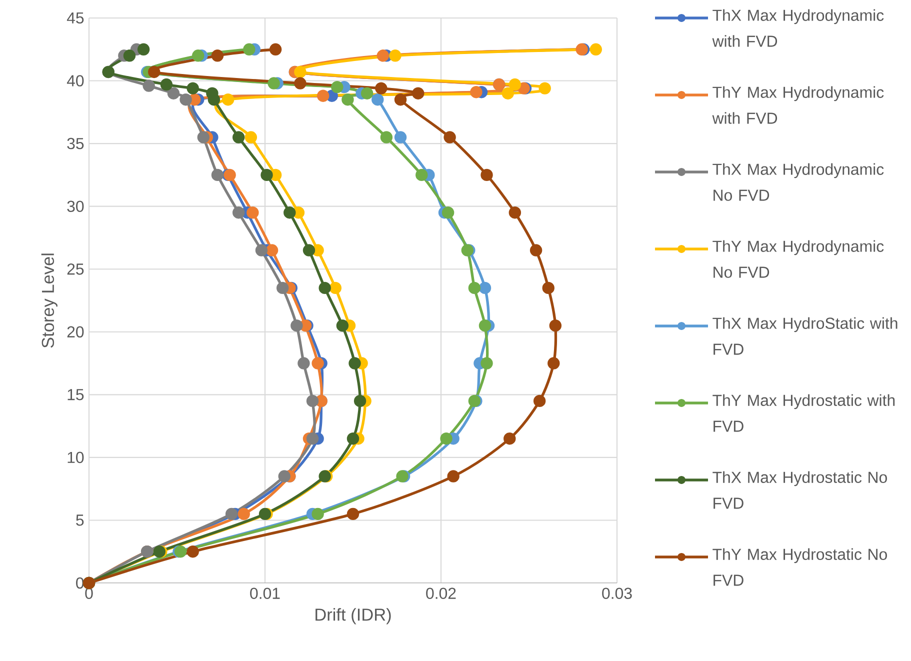 The height and width of the screenshot is (661, 911). Describe the element at coordinates (441, 593) in the screenshot. I see `x-tick-label: 0.02` at that location.